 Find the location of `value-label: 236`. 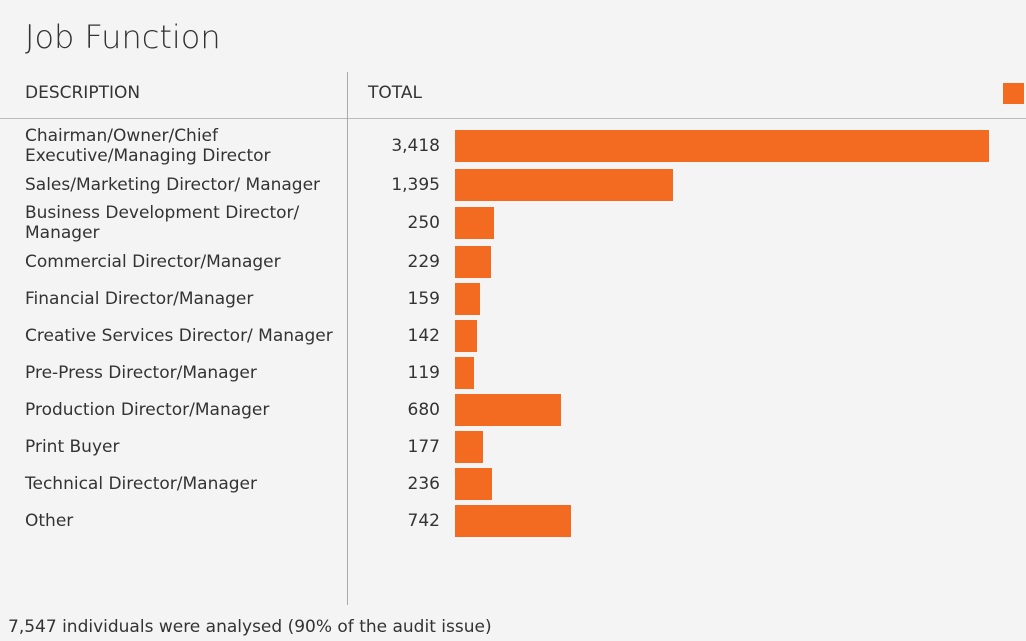

value-label: 236 is located at coordinates (423, 483).